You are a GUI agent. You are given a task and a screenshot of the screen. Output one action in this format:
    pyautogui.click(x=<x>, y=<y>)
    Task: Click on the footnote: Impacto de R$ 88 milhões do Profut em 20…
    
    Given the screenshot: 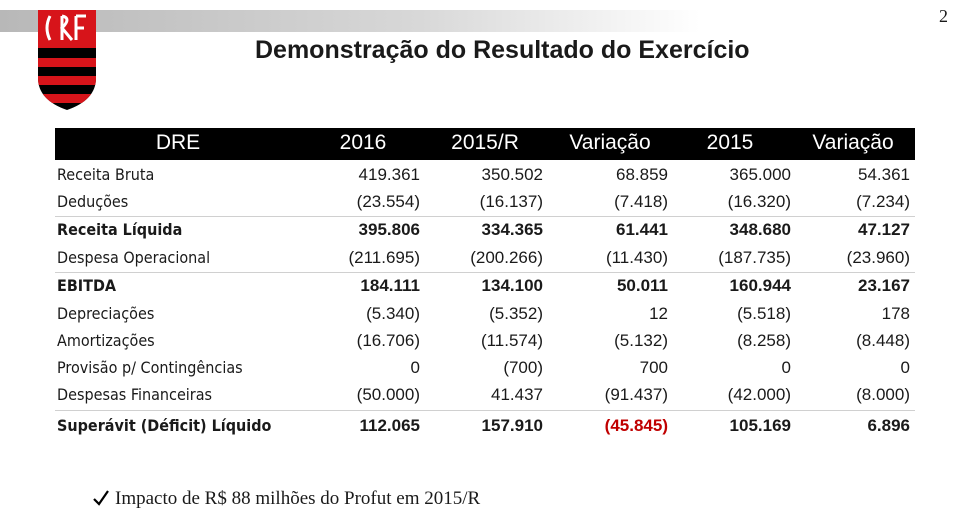 What is the action you would take?
    pyautogui.click(x=298, y=498)
    